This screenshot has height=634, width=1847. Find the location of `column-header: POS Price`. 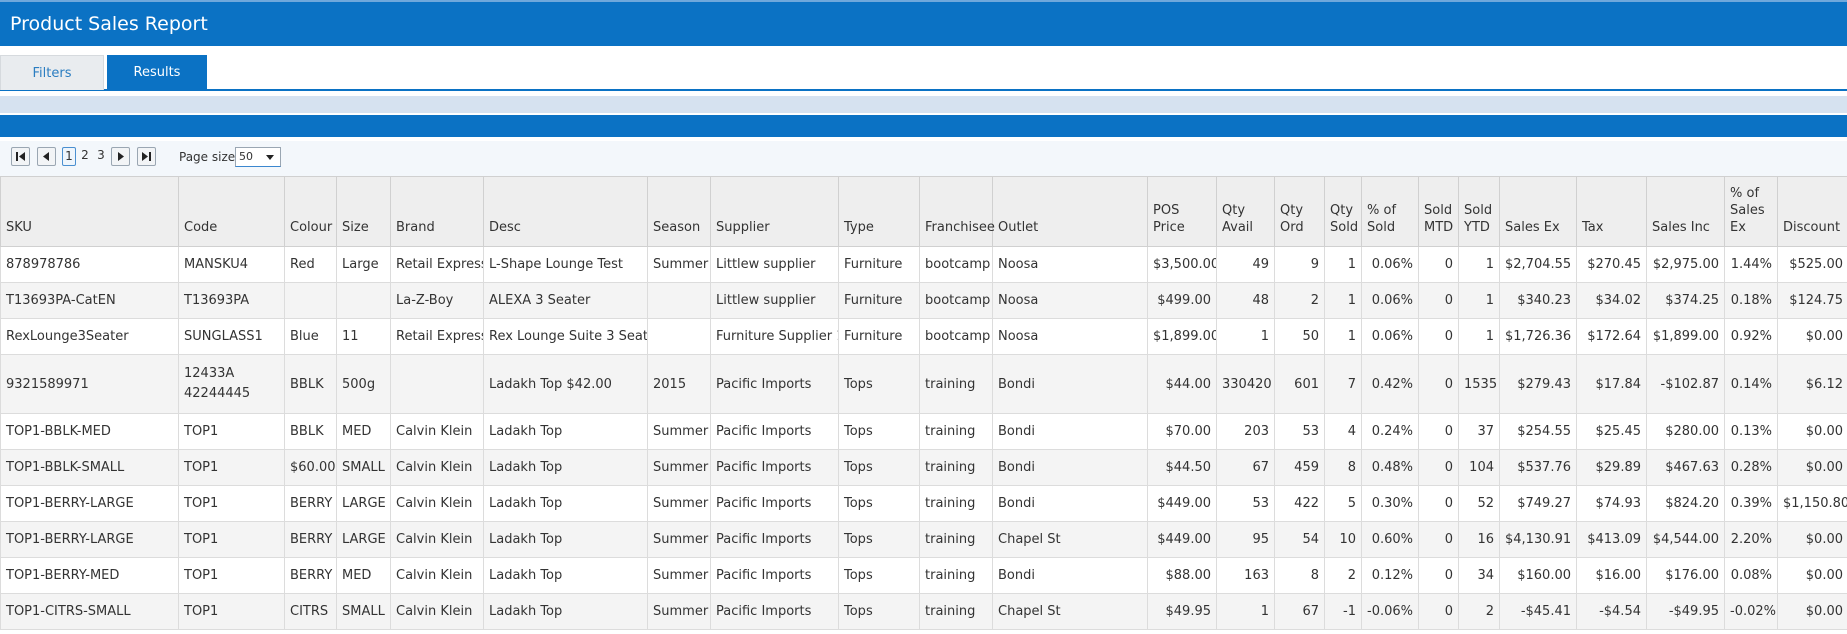

column-header: POS Price is located at coordinates (1182, 211).